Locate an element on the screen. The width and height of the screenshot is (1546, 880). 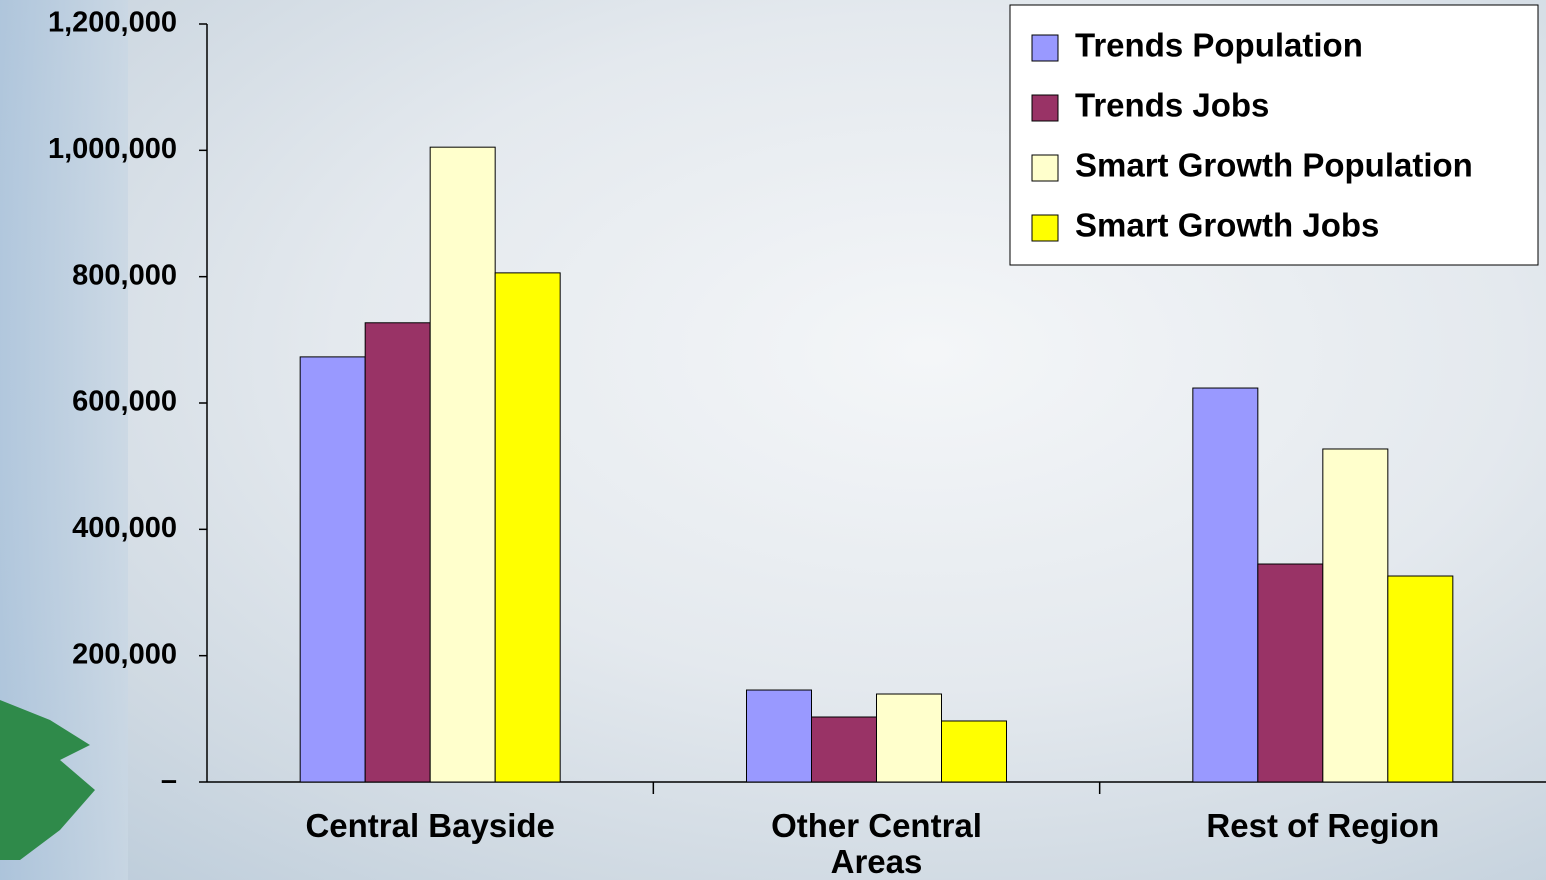
legend-label: Smart Growth Jobs is located at coordinates (1227, 225).